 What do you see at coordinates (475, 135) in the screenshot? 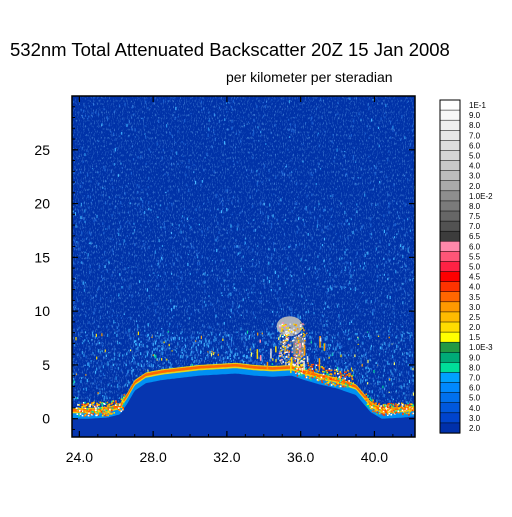
I see `colorbar-label: 7.0` at bounding box center [475, 135].